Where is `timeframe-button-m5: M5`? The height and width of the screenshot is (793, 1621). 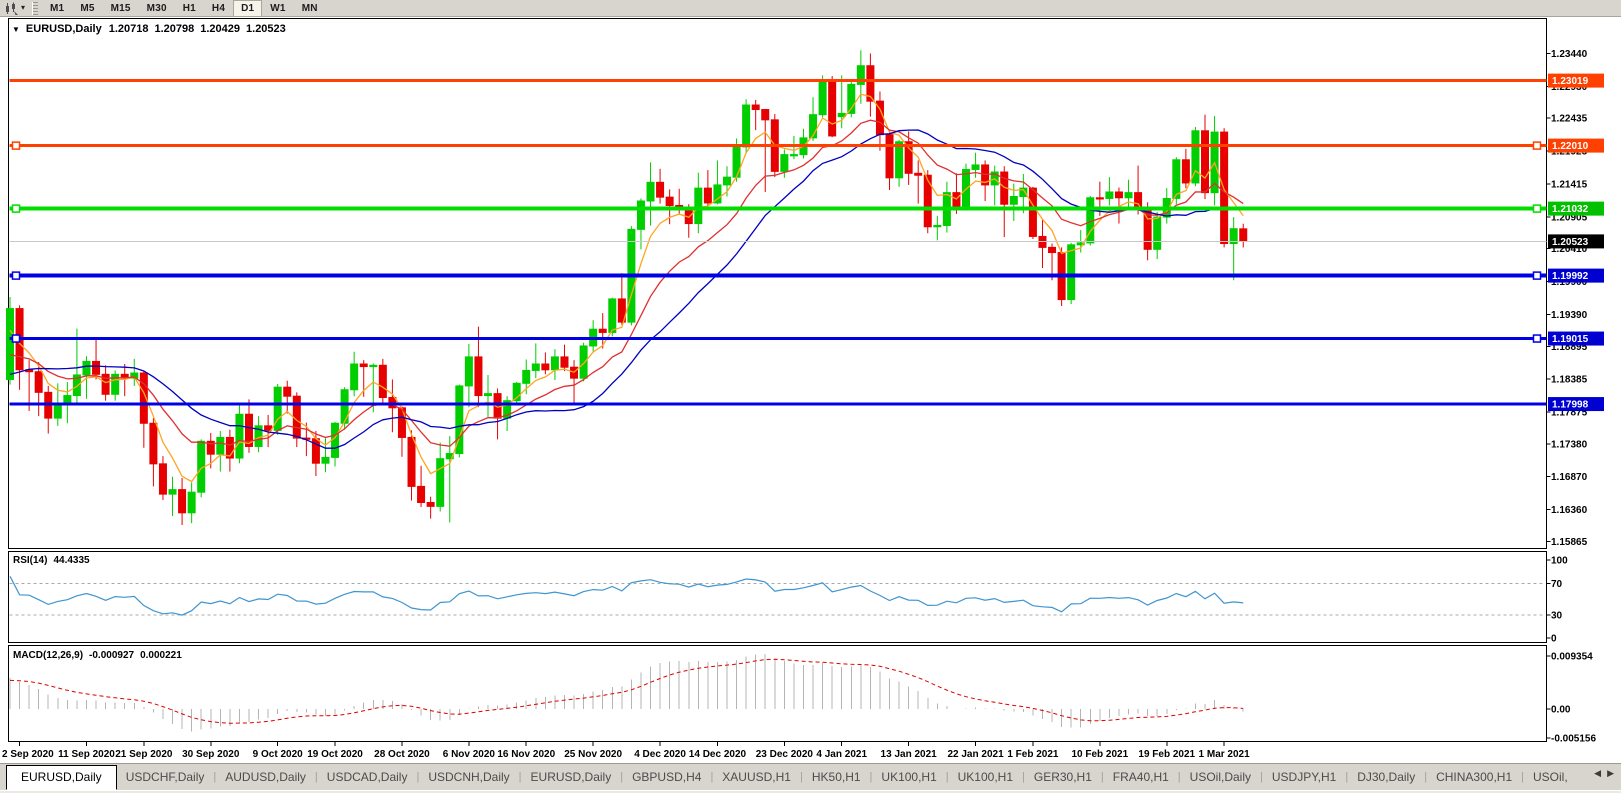
timeframe-button-m5: M5 is located at coordinates (87, 8).